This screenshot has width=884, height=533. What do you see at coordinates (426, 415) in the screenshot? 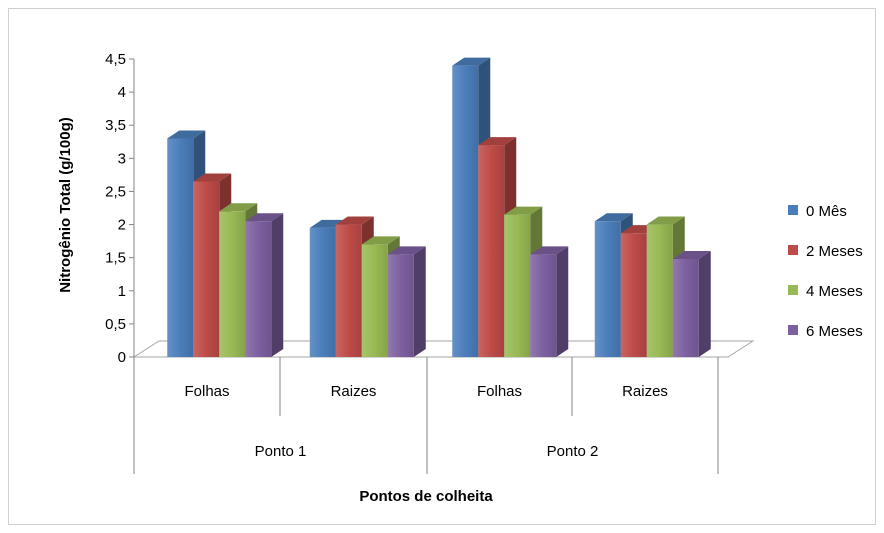
I see `category-axis: Folhas Raizes Folhas Raizes Ponto 1 Ponto 2` at bounding box center [426, 415].